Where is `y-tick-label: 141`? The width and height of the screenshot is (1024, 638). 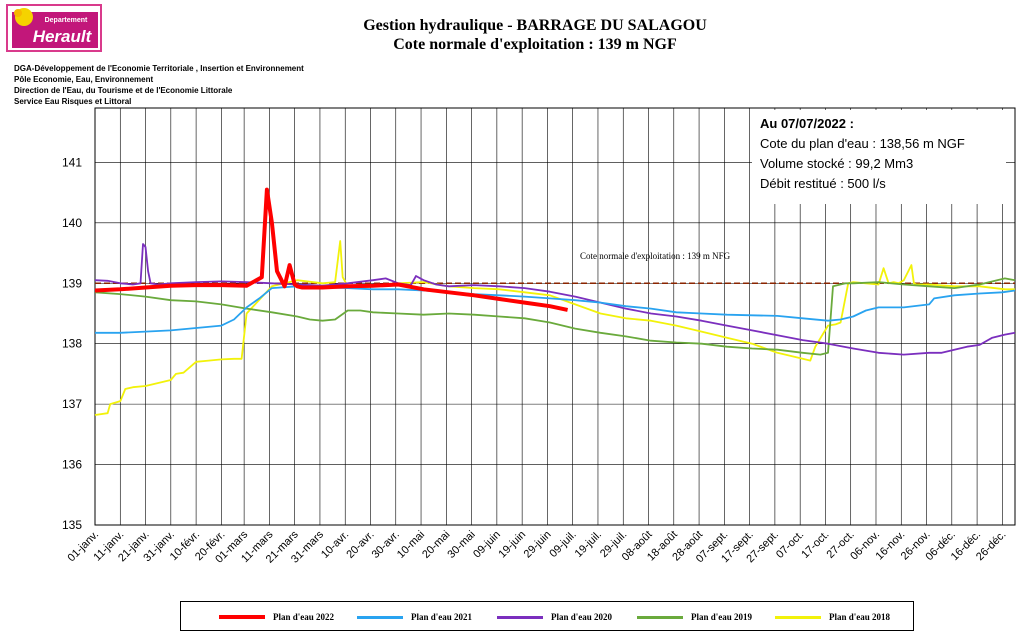
y-tick-label: 141 is located at coordinates (72, 162).